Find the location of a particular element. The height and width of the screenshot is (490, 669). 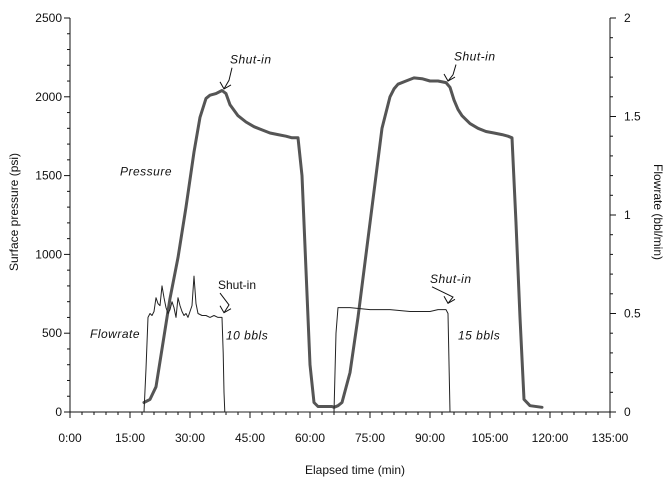

x-axis-title: Elapsed time (min) is located at coordinates (355, 470).